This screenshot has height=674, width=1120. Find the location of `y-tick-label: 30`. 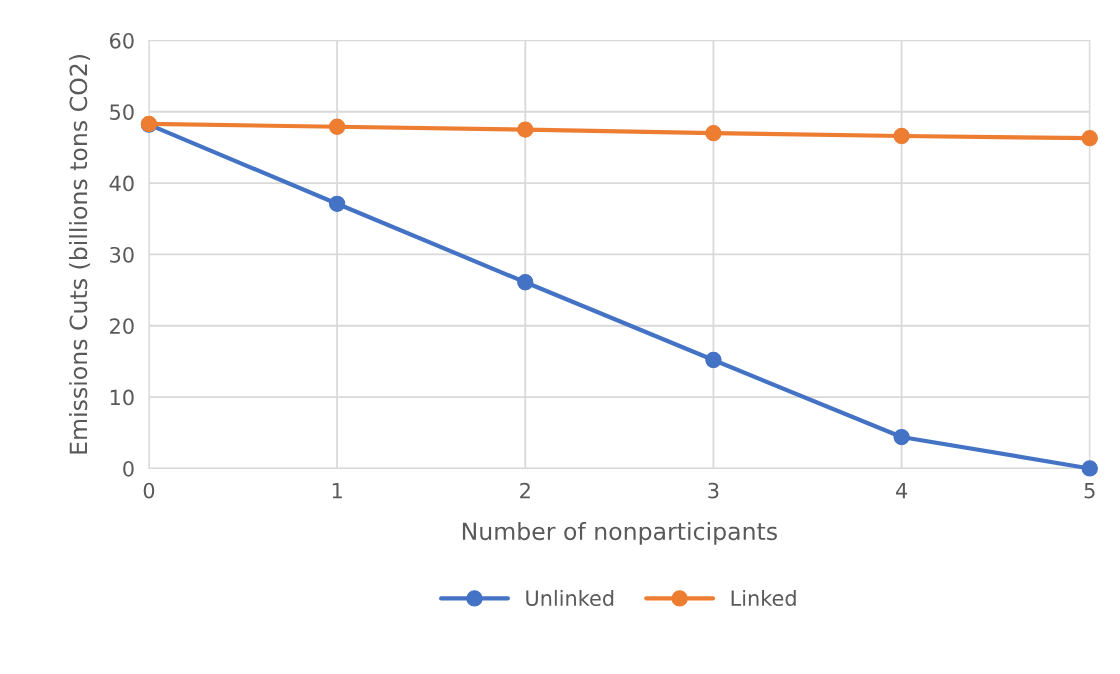

y-tick-label: 30 is located at coordinates (122, 254).